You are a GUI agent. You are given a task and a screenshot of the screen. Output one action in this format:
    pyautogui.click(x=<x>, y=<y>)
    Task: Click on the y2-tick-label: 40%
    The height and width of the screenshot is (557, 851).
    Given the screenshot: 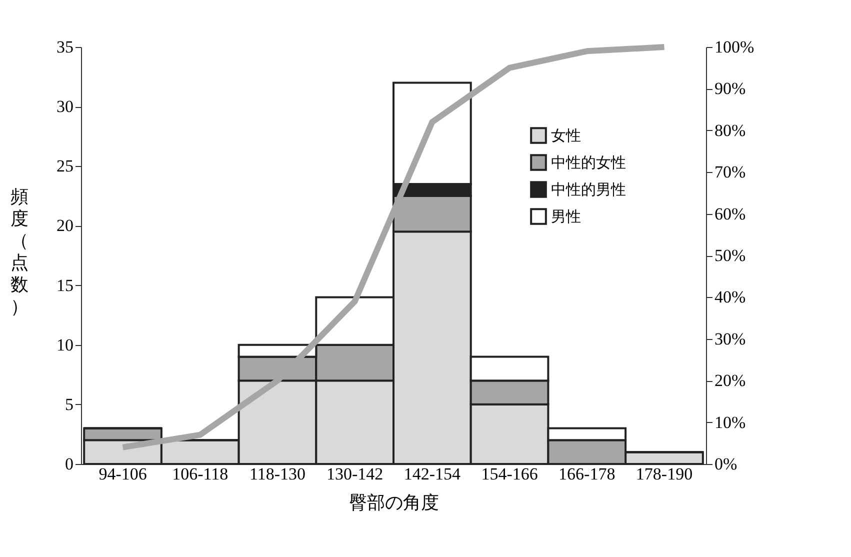 What is the action you would take?
    pyautogui.click(x=730, y=297)
    